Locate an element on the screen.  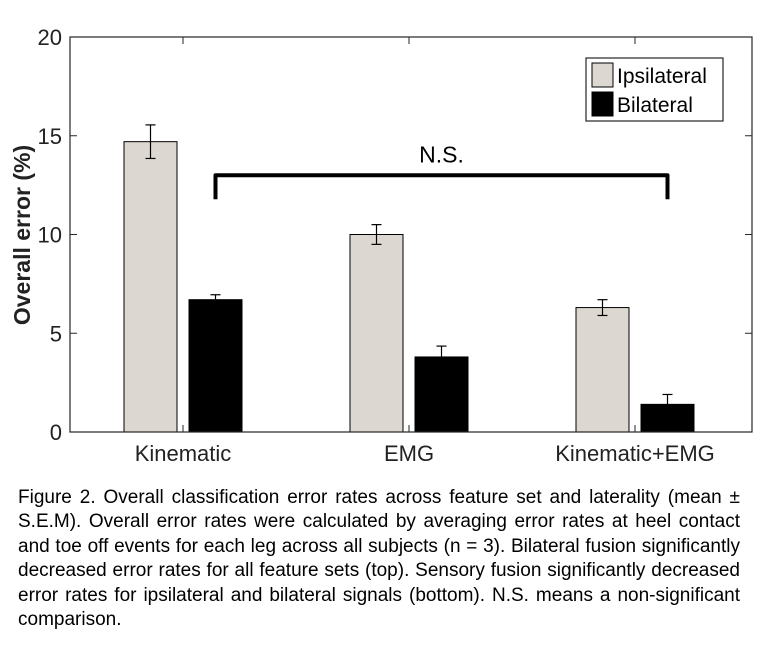
legend-swatch-bilateral is located at coordinates (602, 104).